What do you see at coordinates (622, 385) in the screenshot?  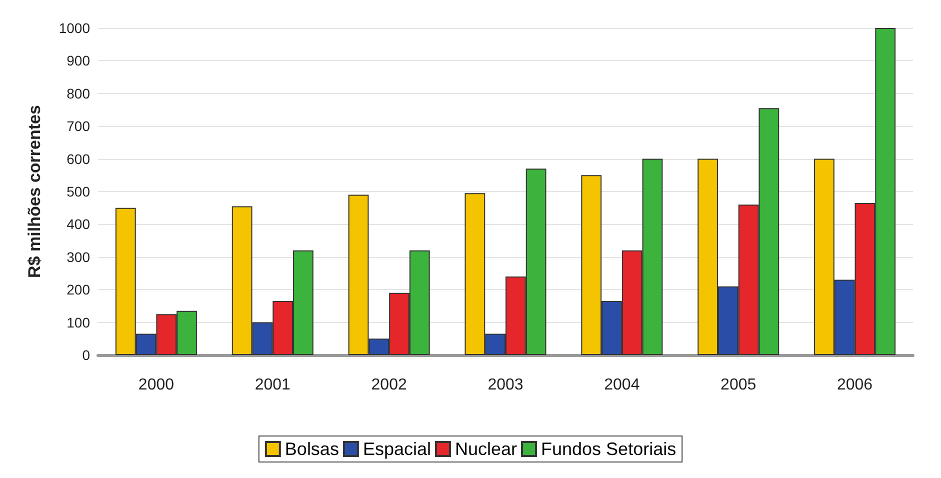 I see `x-tick-label: 2004` at bounding box center [622, 385].